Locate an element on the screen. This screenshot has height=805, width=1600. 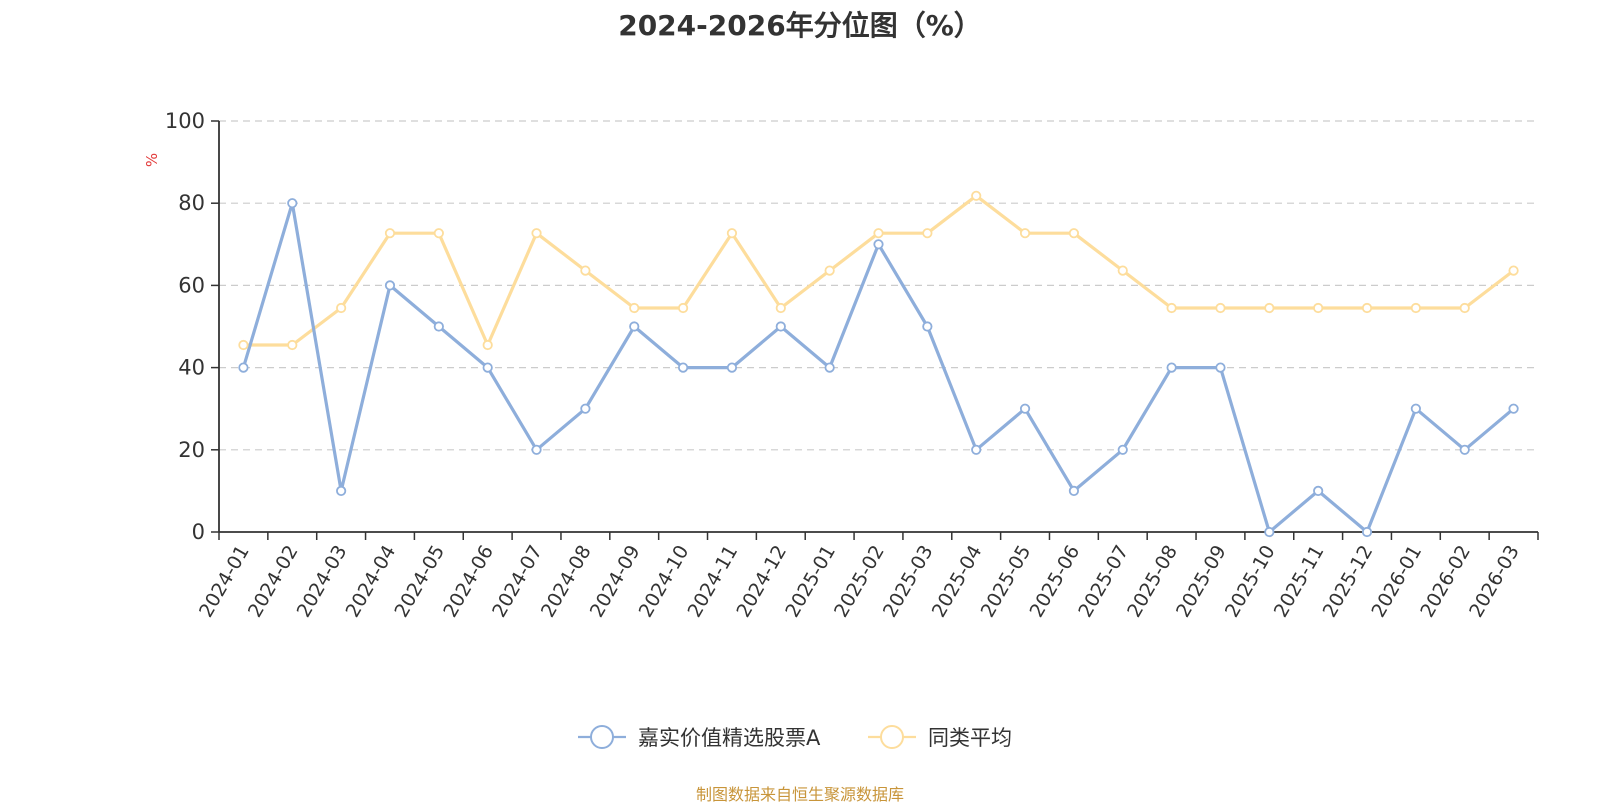
y-tick-label: 20 is located at coordinates (191, 450).